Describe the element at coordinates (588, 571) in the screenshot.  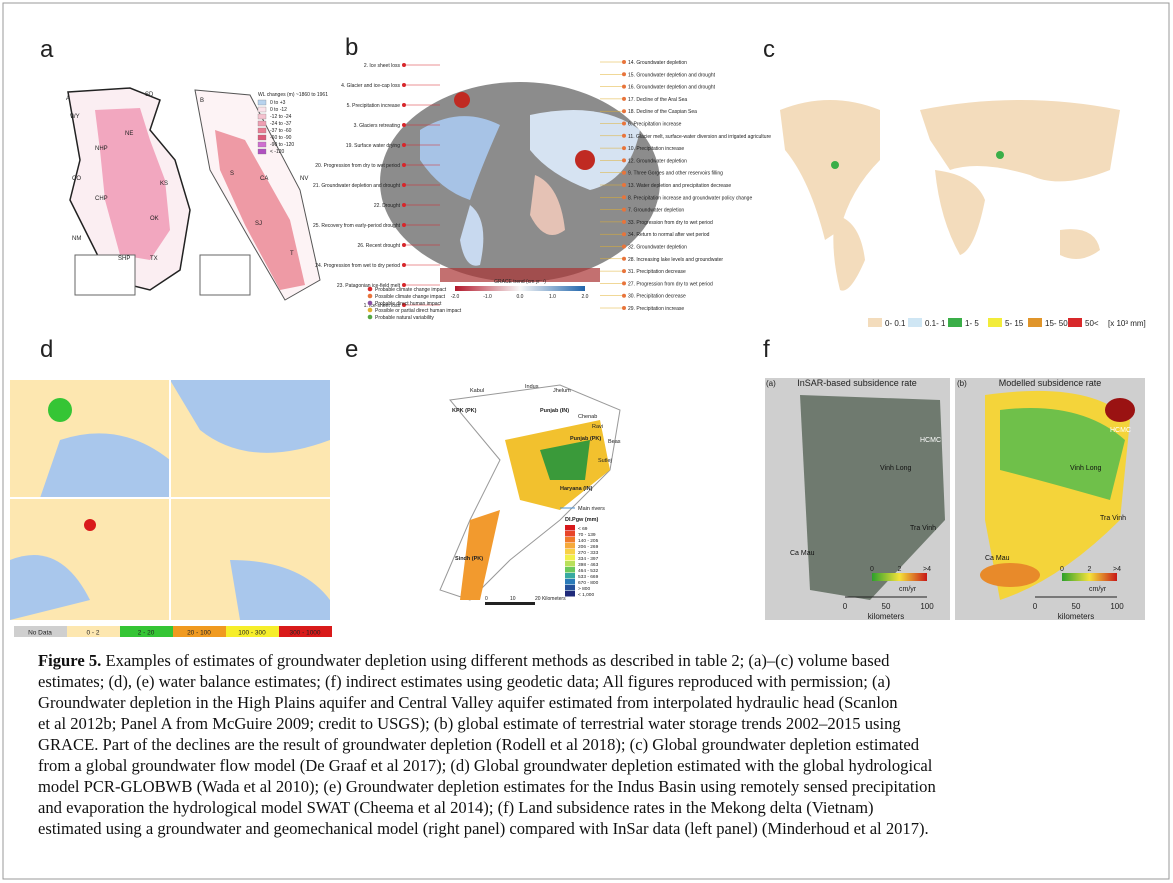
I see `legend-label: 464 - 532` at that location.